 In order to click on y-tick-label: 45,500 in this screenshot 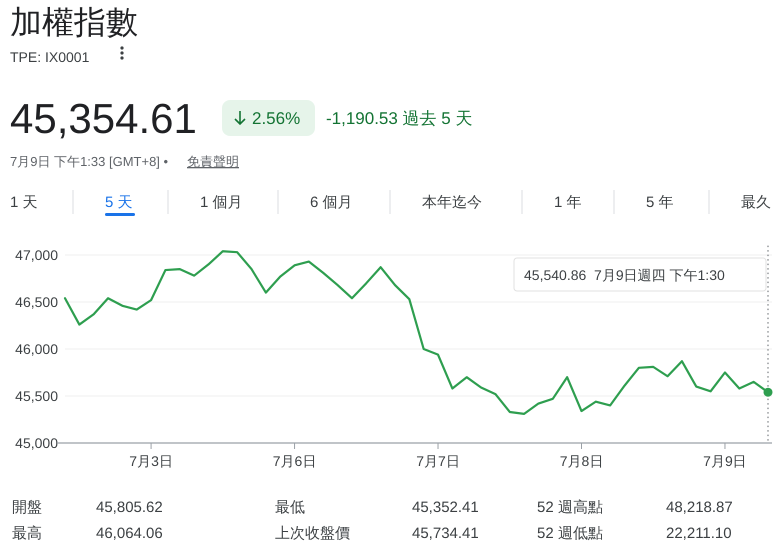, I will do `click(36, 396)`.